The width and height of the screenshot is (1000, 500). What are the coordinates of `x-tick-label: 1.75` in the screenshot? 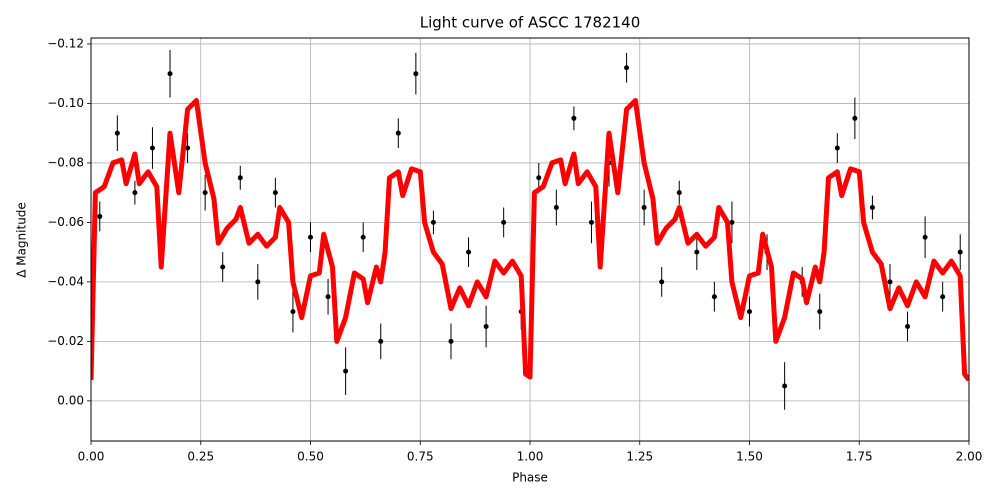 It's located at (859, 457).